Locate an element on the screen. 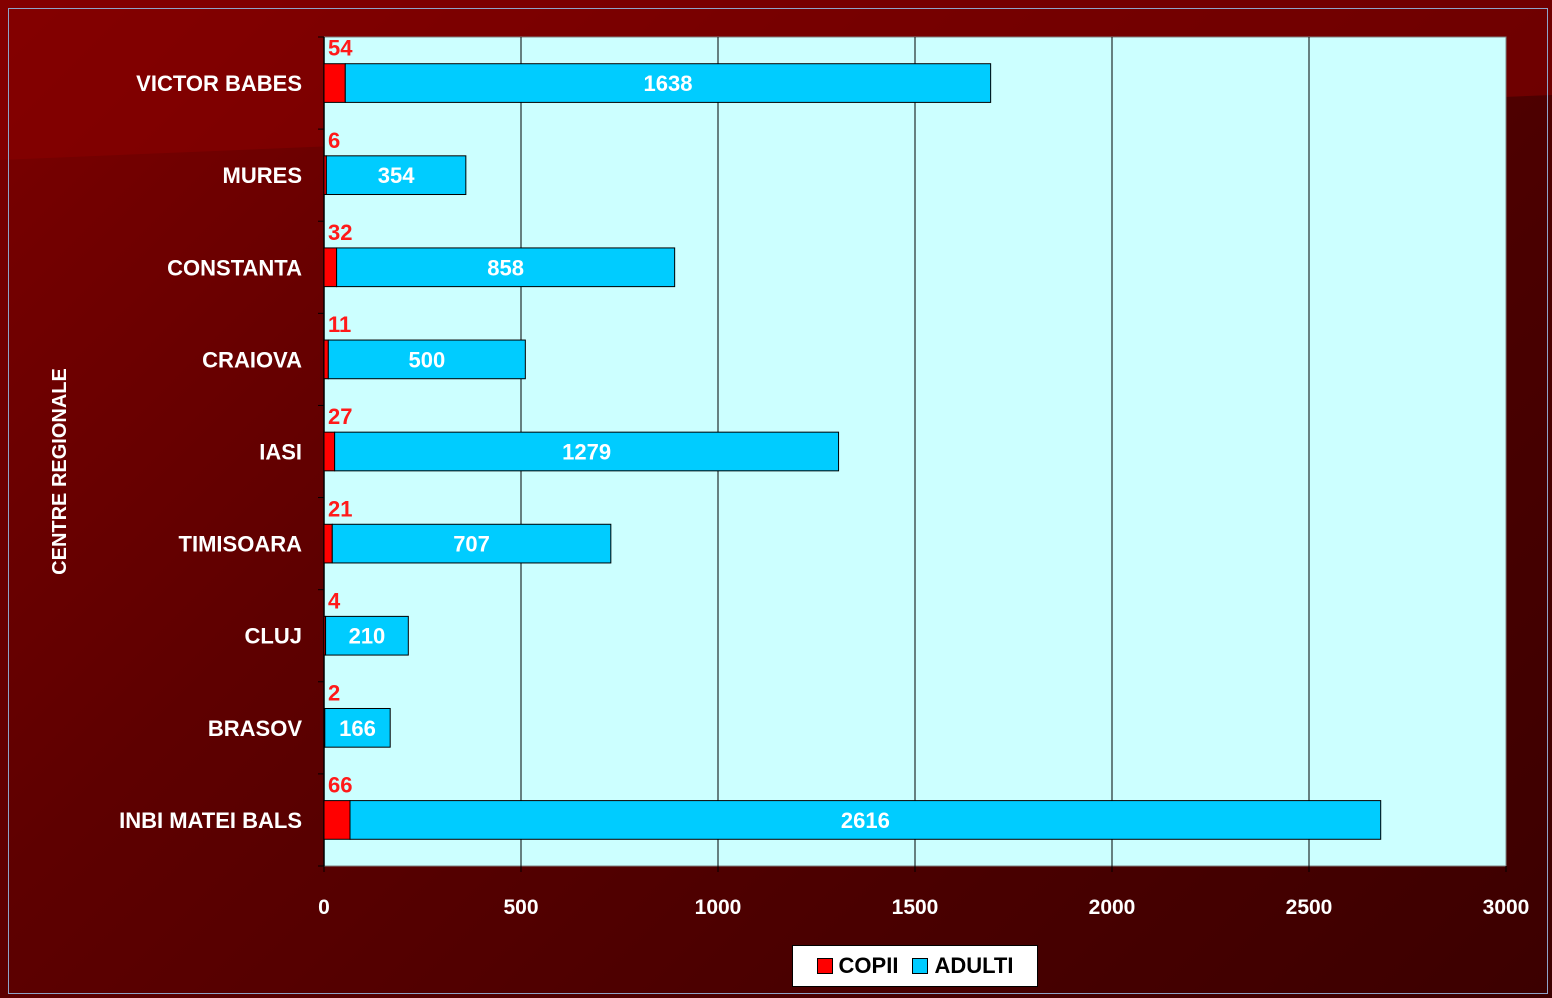 Image resolution: width=1552 pixels, height=998 pixels. legend-item: COPII is located at coordinates (857, 966).